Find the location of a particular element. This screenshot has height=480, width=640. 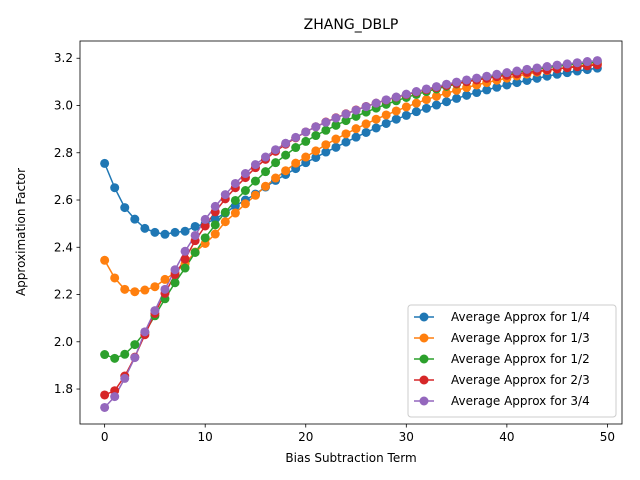

x-tick-label: 40 is located at coordinates (506, 437).